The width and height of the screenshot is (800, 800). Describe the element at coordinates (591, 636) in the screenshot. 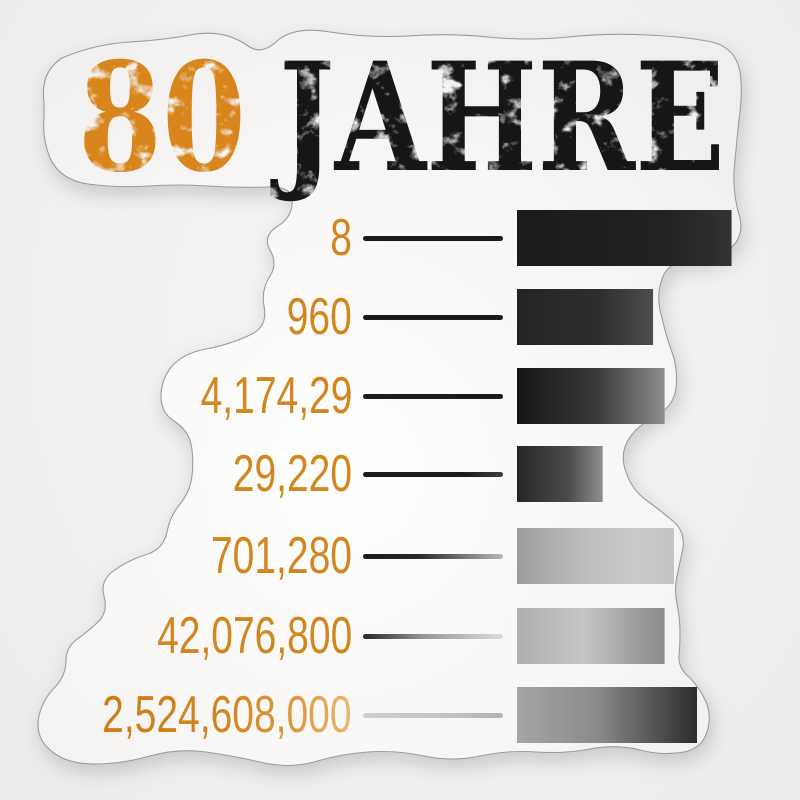

I see `row-label: MINUTEN` at that location.